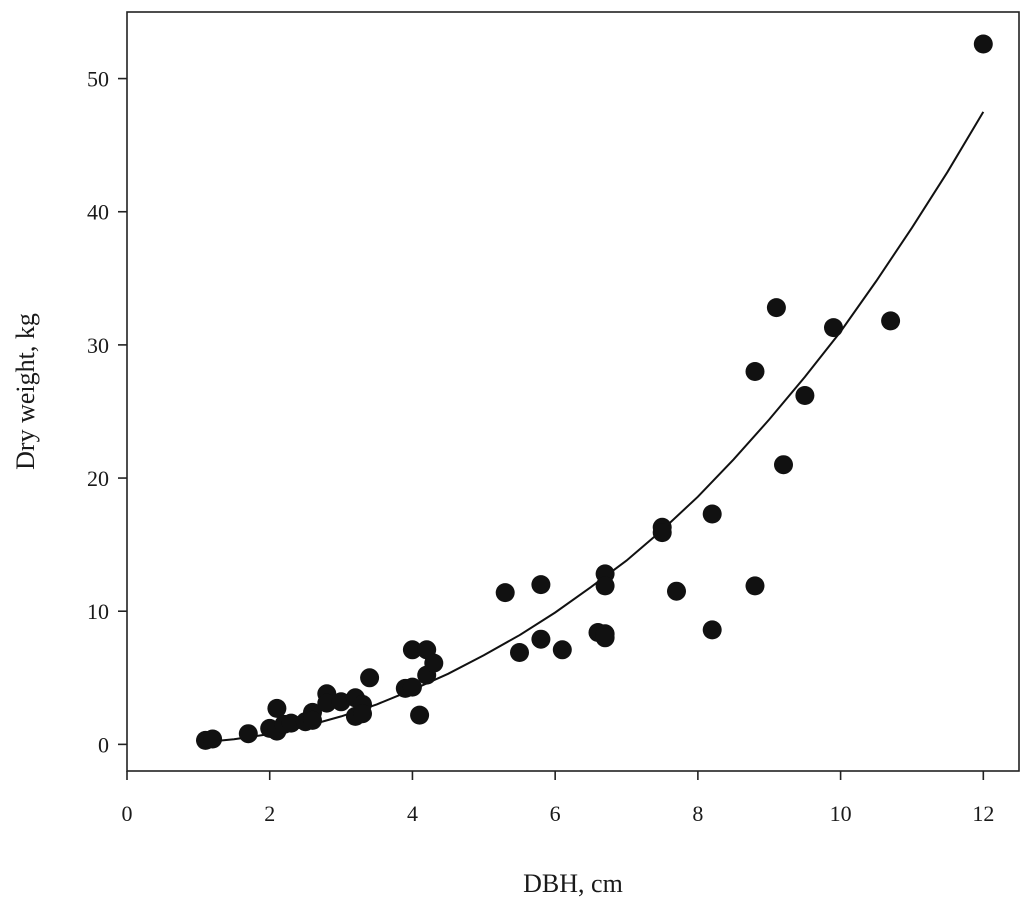  What do you see at coordinates (98, 611) in the screenshot?
I see `y-tick-label: 10` at bounding box center [98, 611].